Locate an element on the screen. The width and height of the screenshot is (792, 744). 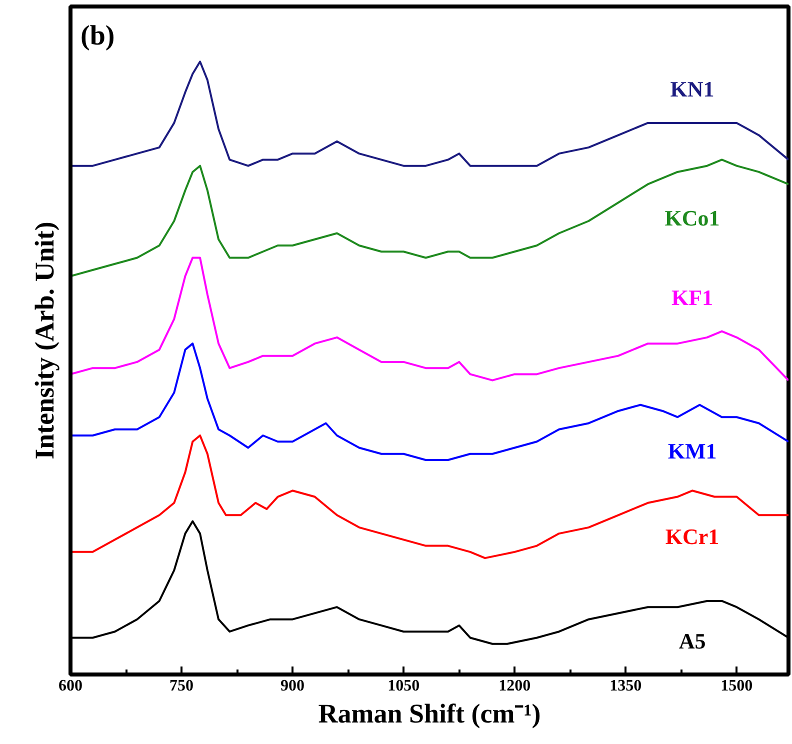
x-tick-label: 1050 is located at coordinates (404, 686).